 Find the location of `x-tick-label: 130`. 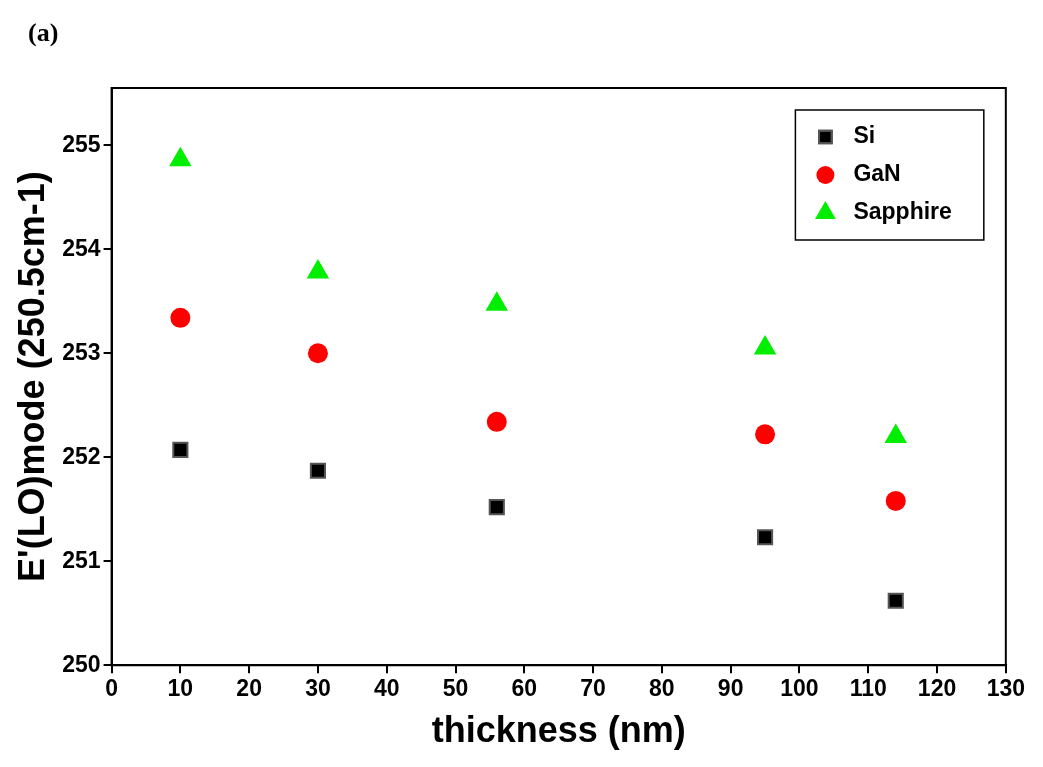

x-tick-label: 130 is located at coordinates (1005, 688).